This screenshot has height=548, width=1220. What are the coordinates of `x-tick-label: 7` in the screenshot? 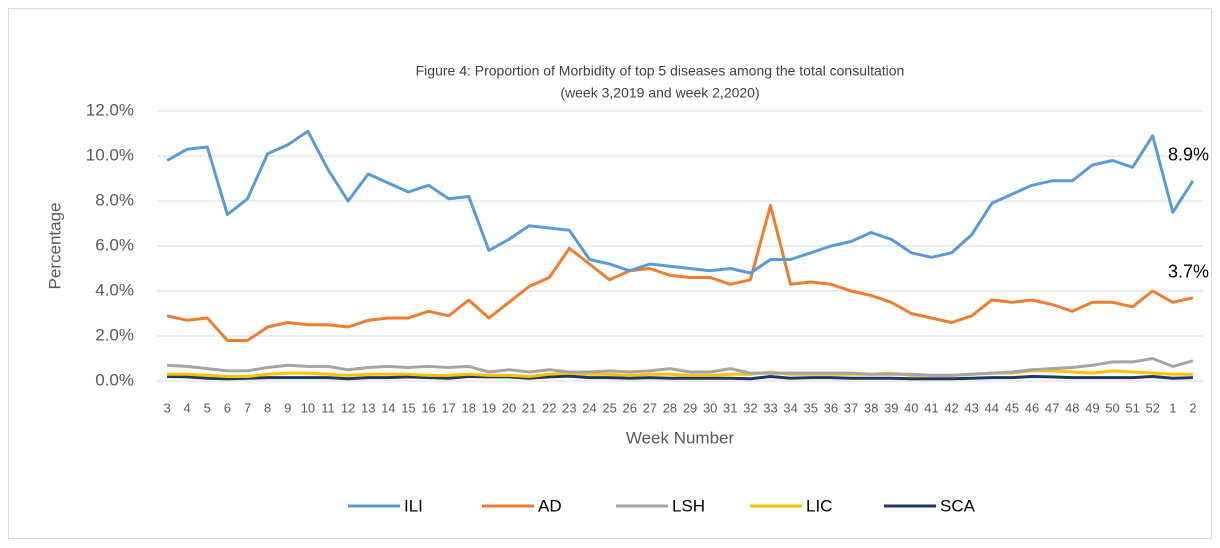 It's located at (247, 407).